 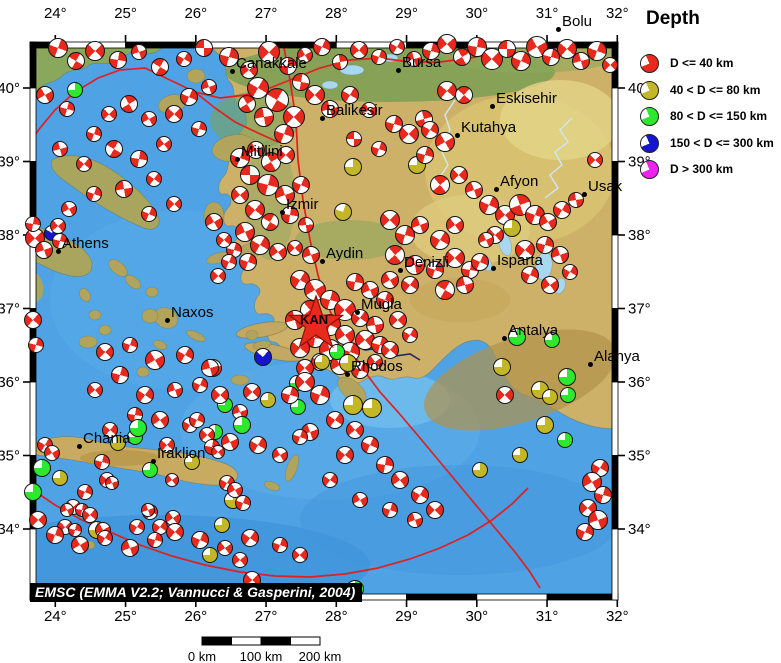 I want to click on city-label: Antalya, so click(x=533, y=330).